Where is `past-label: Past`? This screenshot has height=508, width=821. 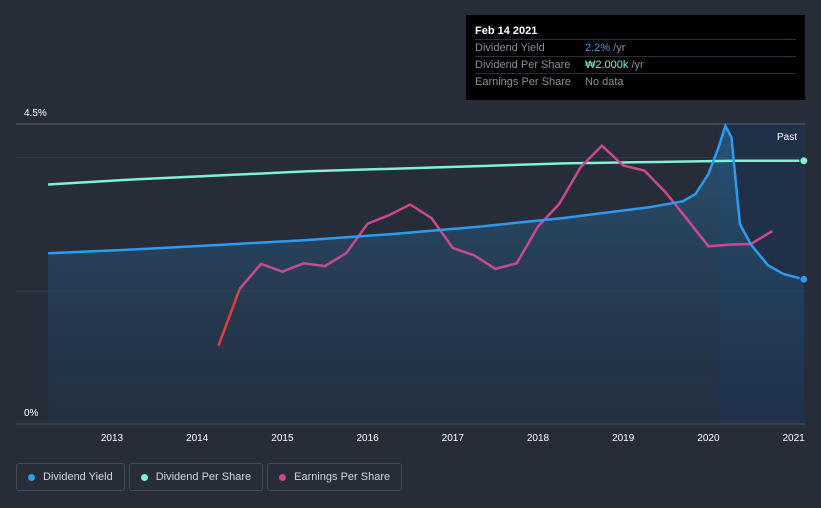 past-label: Past is located at coordinates (787, 137).